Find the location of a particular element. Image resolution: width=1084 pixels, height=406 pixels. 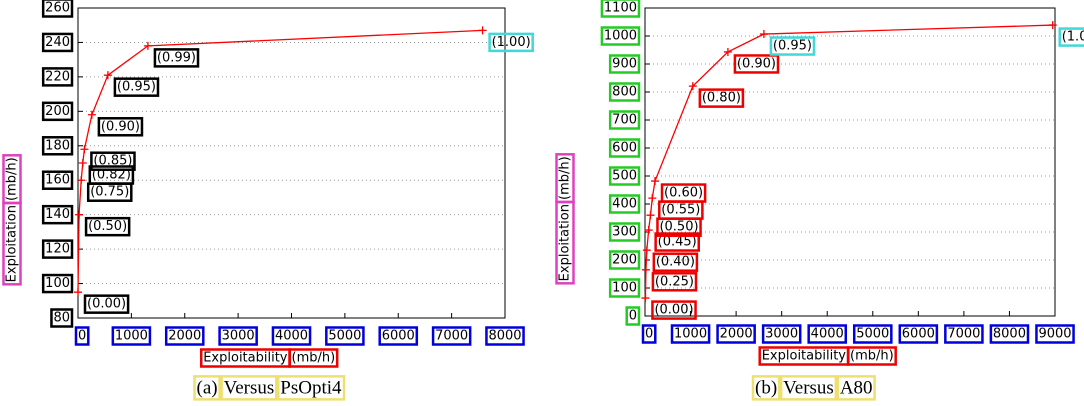

x-tick-label: 1000 is located at coordinates (131, 336).